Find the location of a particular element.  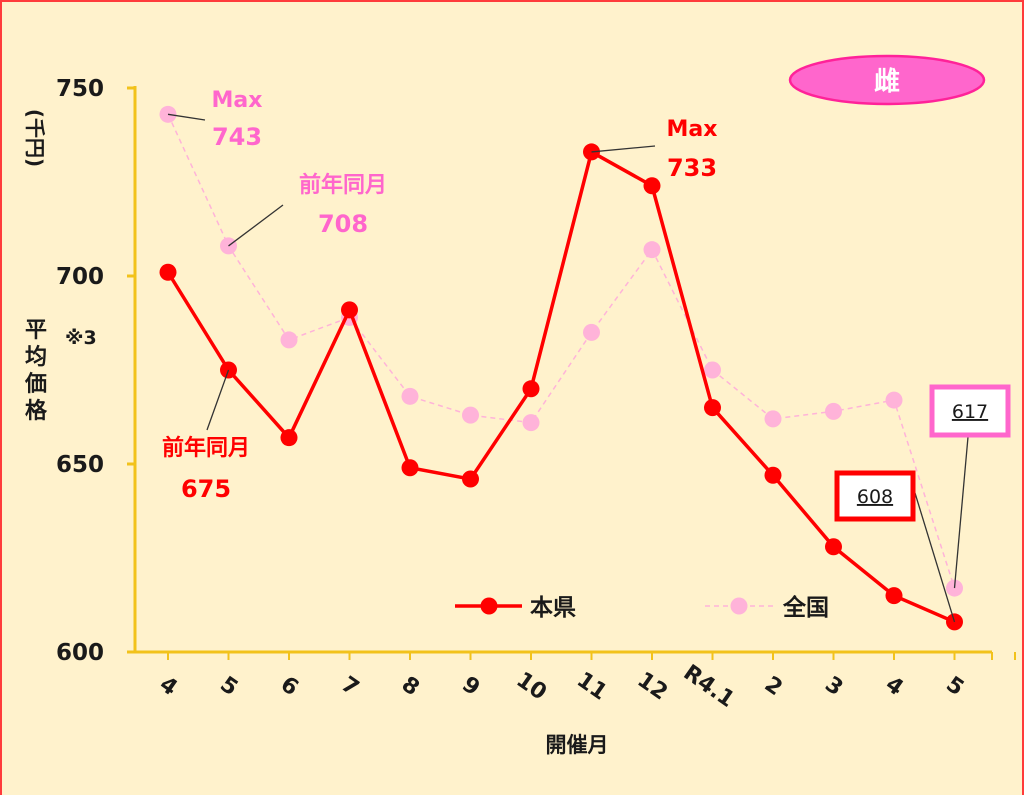

y-tick-labels: 600 650 700 750 is located at coordinates (80, 371).